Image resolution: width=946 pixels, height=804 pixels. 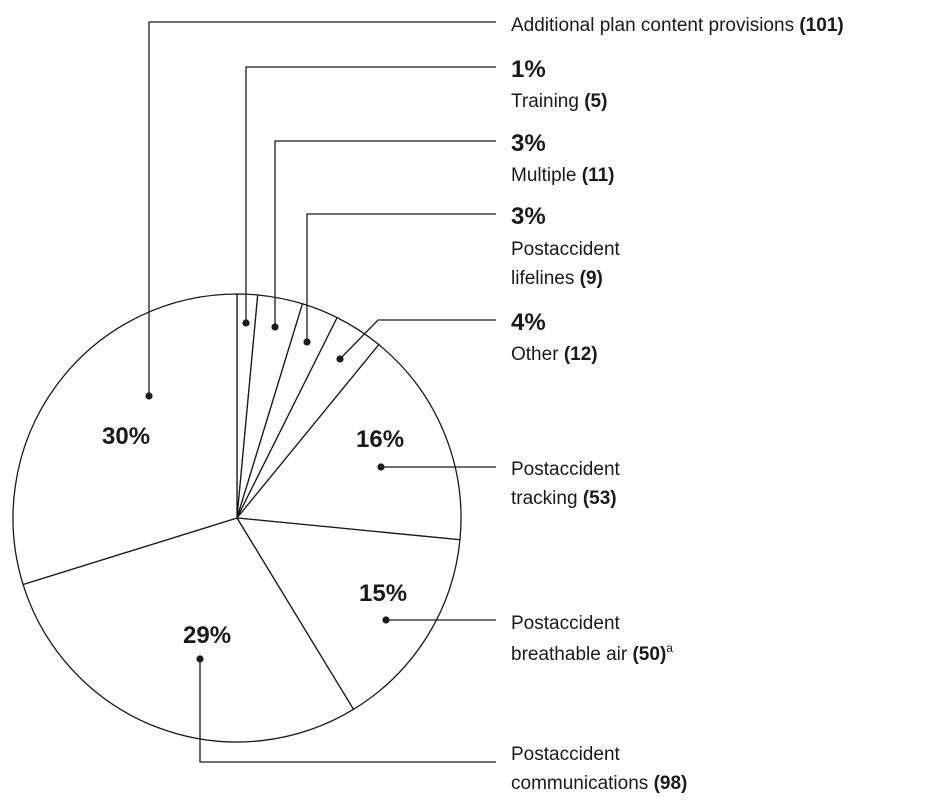 I want to click on lifelines-label-line2: lifelines (9), so click(x=557, y=278).